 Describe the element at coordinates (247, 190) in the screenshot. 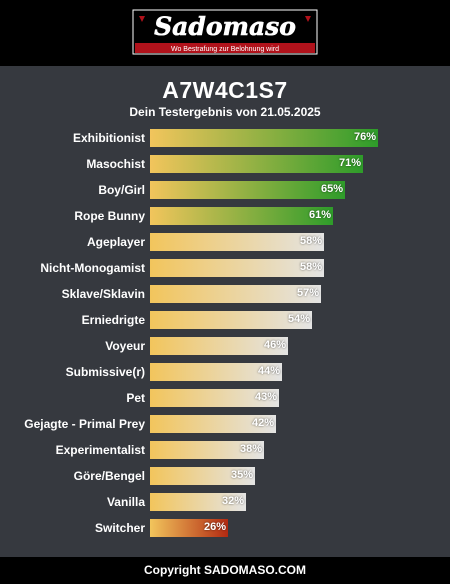

I see `result-bar: 65%` at that location.